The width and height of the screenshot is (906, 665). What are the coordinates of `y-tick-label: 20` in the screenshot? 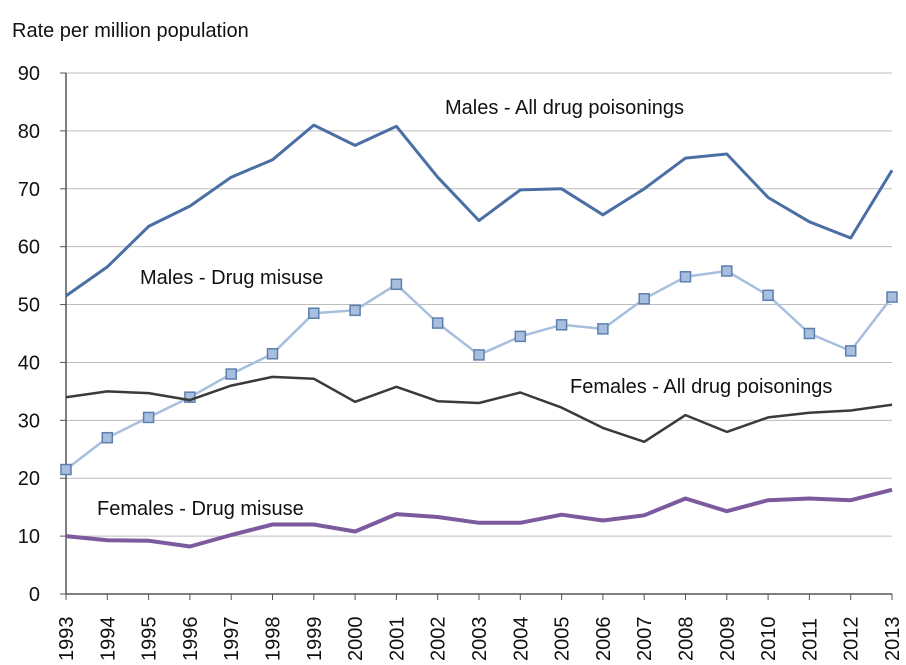 It's located at (29, 479).